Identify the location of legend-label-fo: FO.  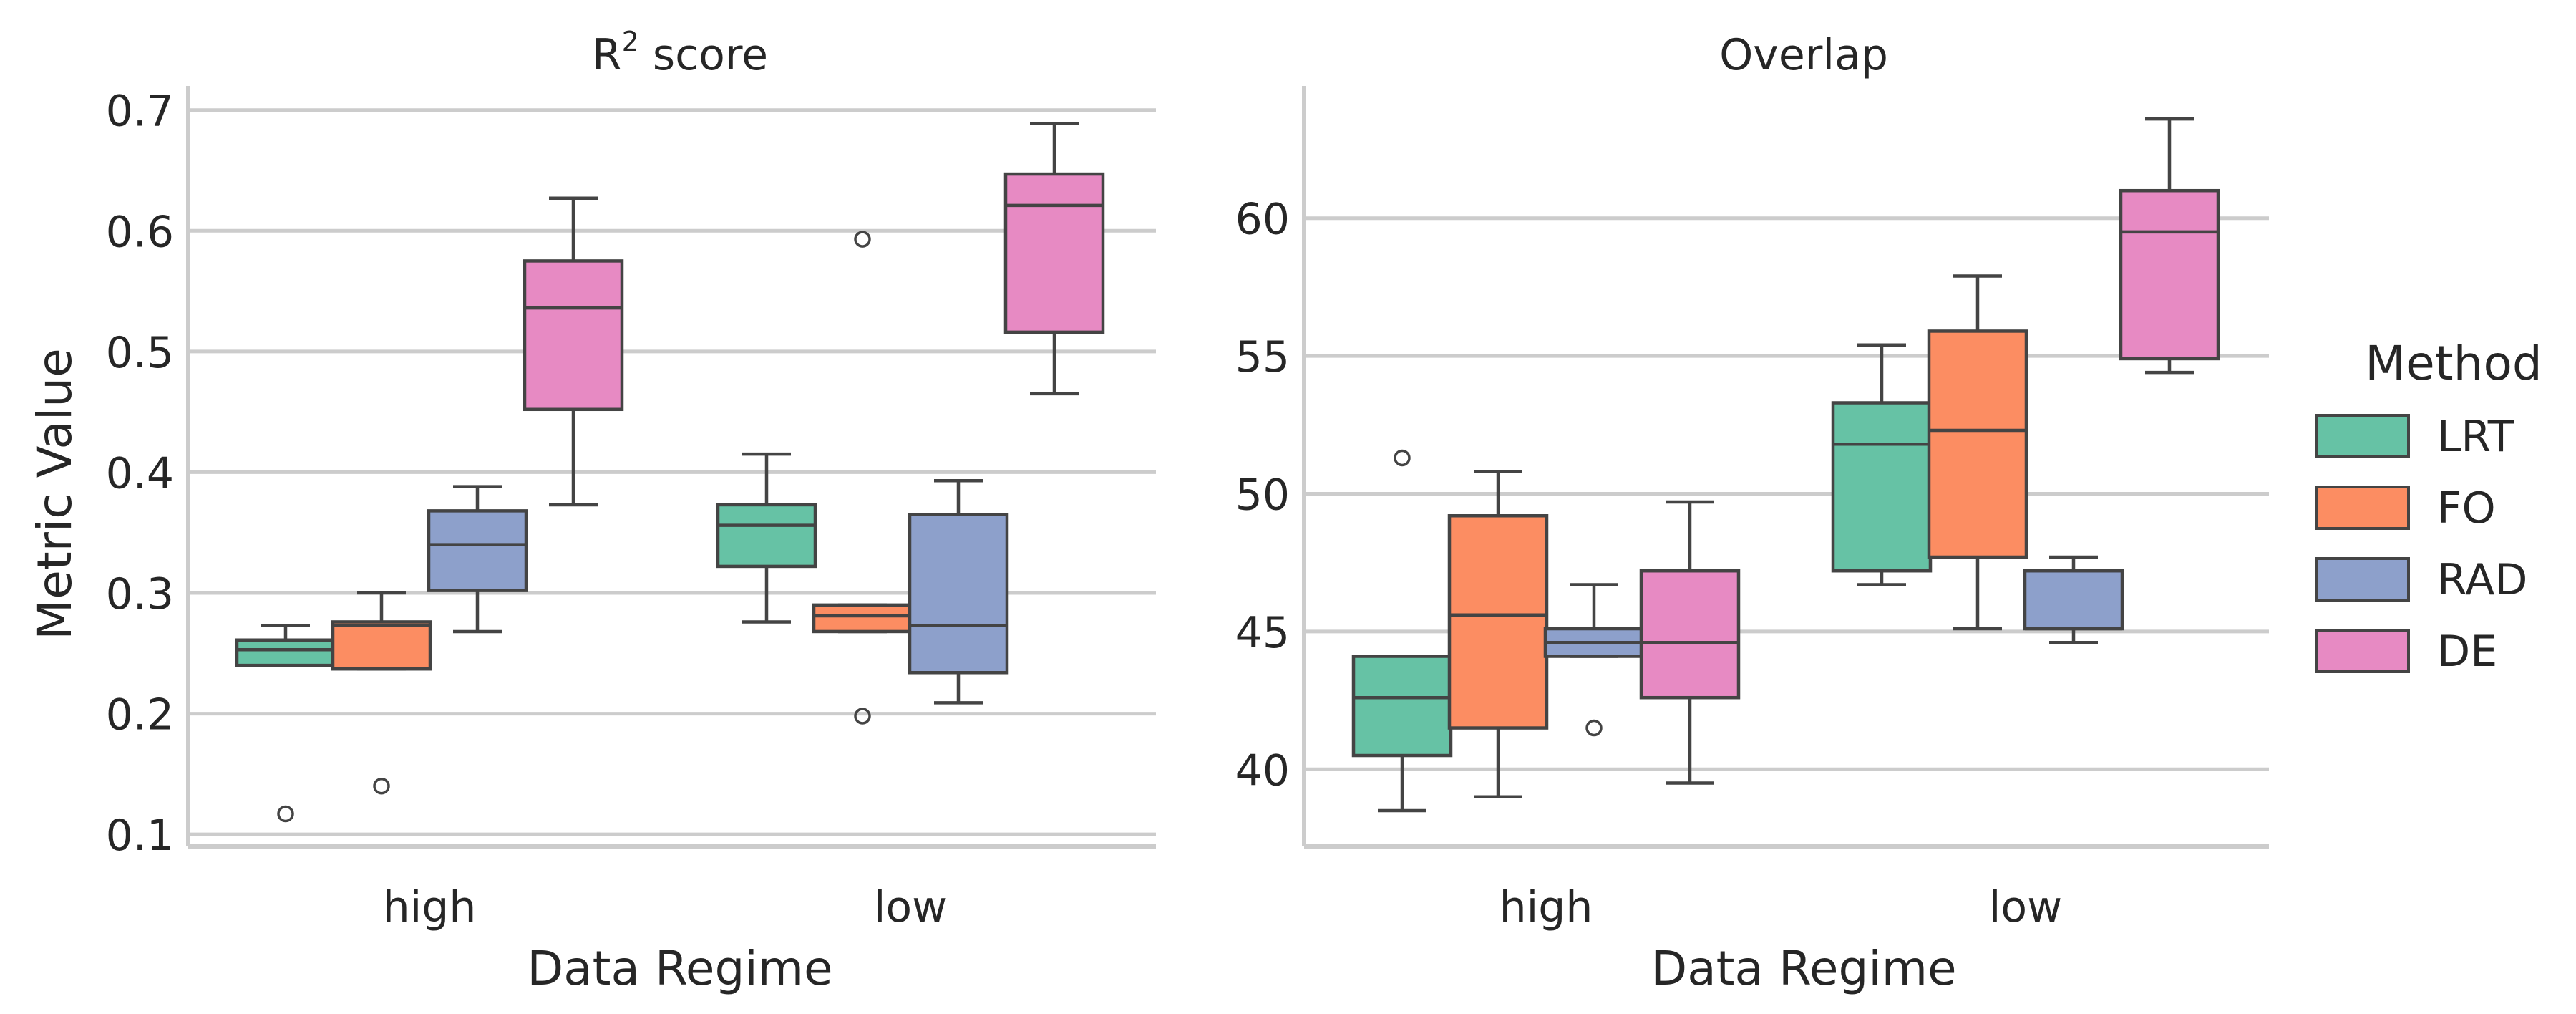
(2466, 508).